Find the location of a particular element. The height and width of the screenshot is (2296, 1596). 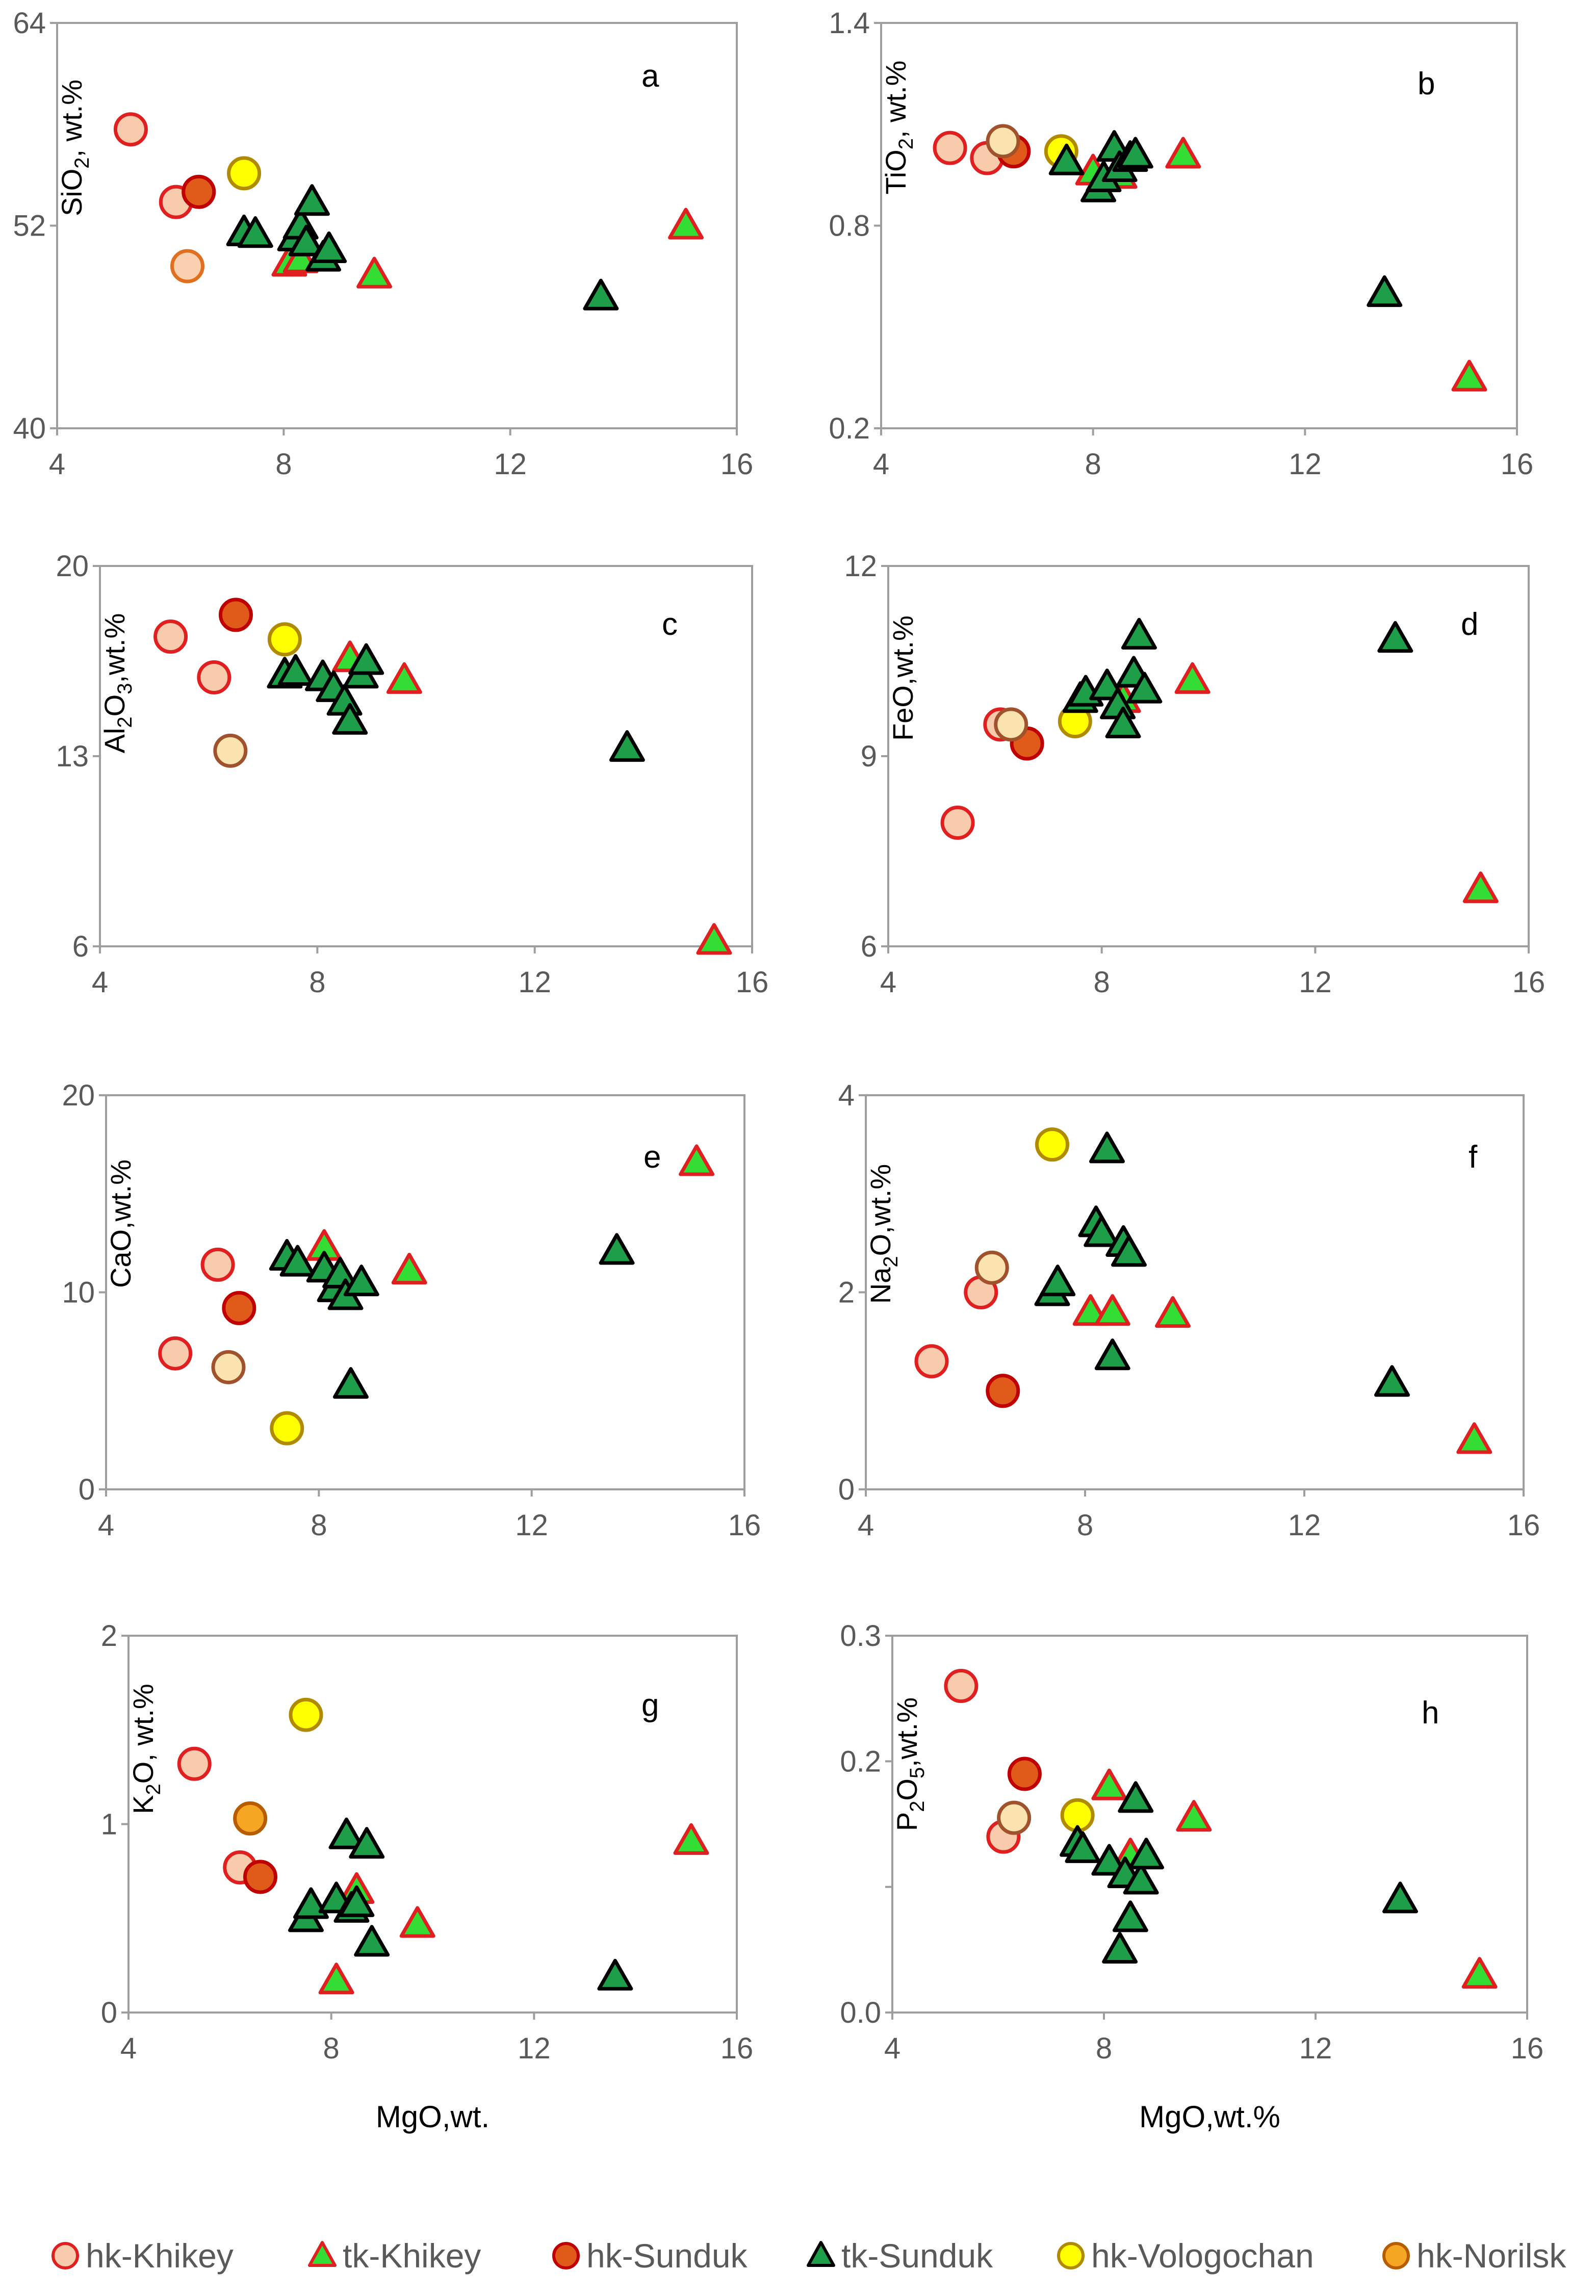

legend-label: hk-Norilsk is located at coordinates (1491, 2256).